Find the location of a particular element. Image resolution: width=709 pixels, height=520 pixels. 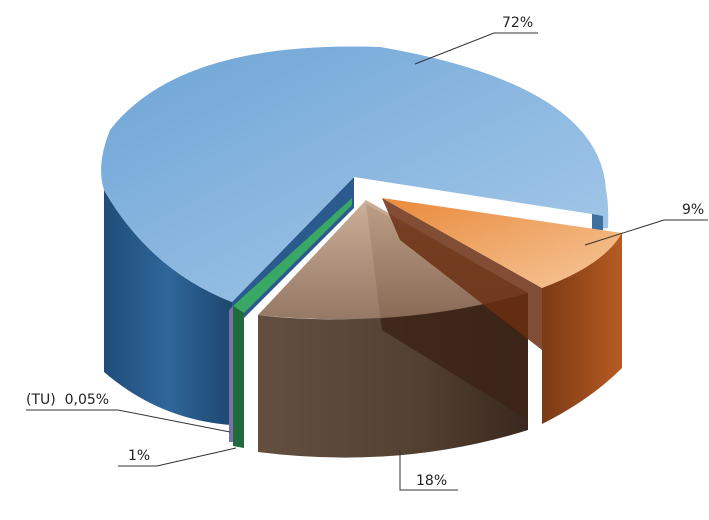

slice-tu is located at coordinates (231, 374).